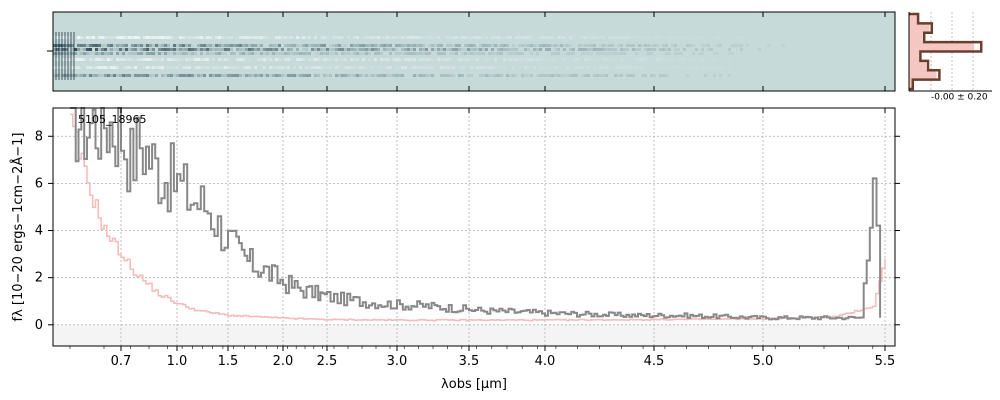 The width and height of the screenshot is (1000, 400). Describe the element at coordinates (56, 56) in the screenshot. I see `twod-core` at that location.